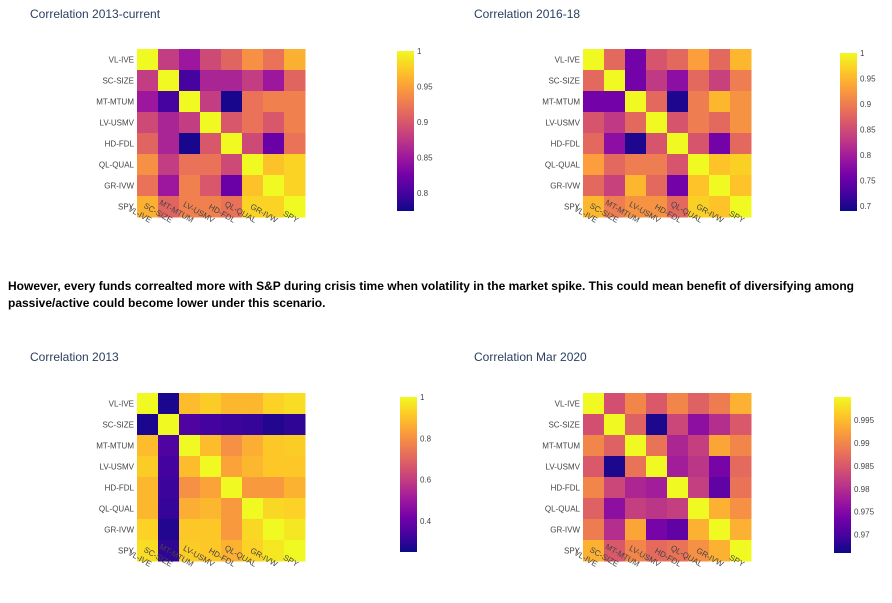  Describe the element at coordinates (862, 535) in the screenshot. I see `colorbar-tick-label: 0.97` at that location.